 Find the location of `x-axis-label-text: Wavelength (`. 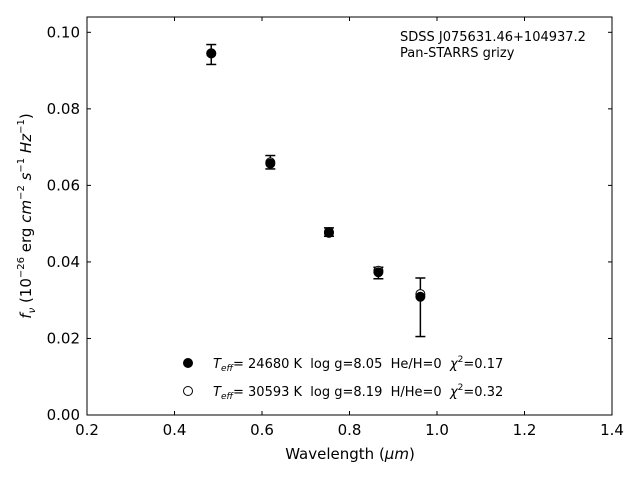

x-axis-label-text: Wavelength ( is located at coordinates (335, 454).